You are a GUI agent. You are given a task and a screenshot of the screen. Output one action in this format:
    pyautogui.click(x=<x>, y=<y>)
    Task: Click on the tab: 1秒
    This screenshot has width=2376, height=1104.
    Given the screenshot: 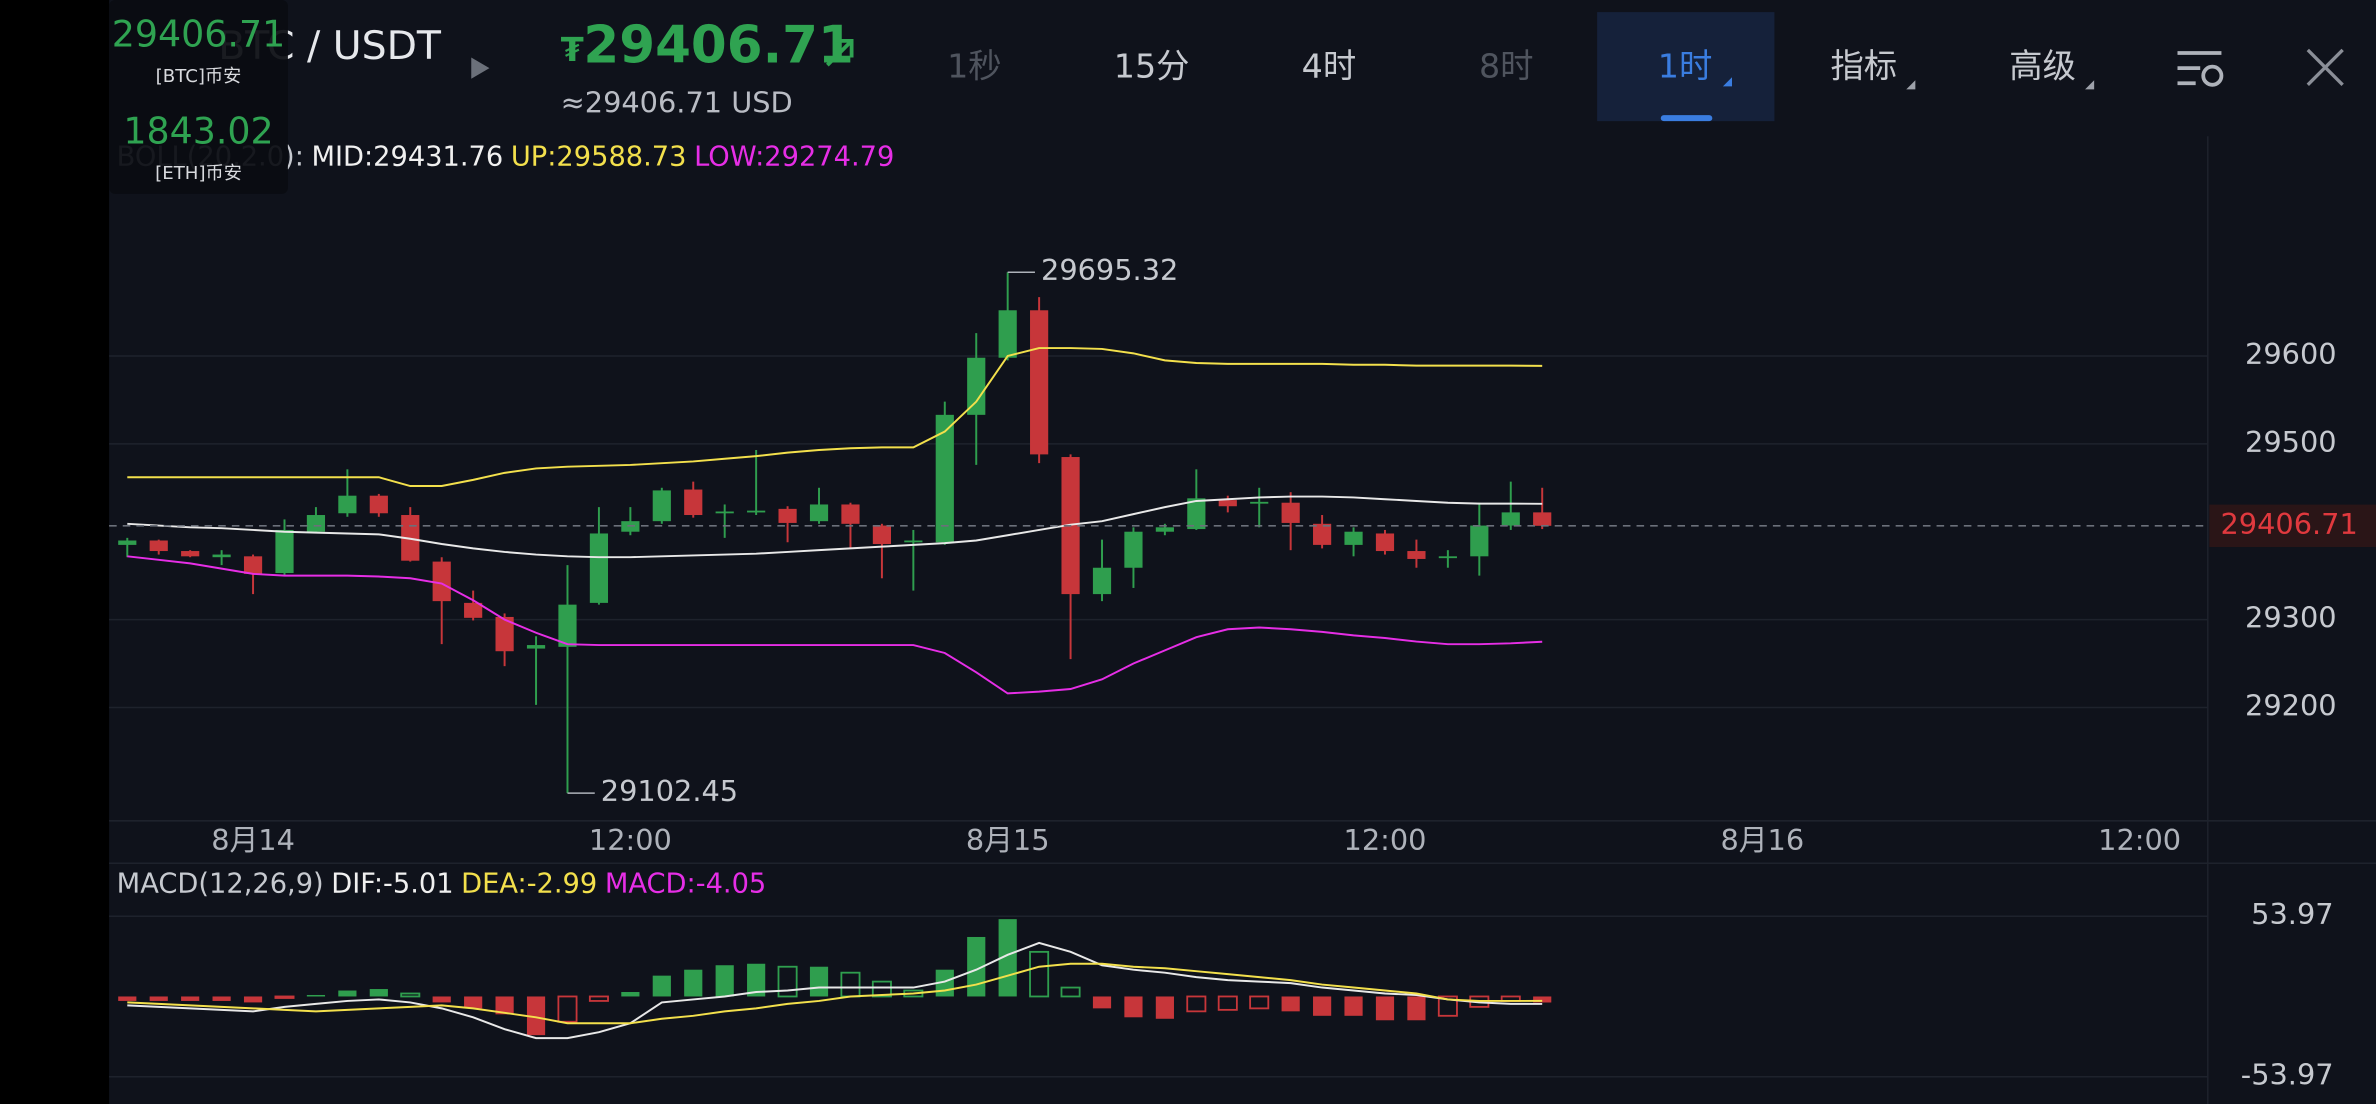 What is the action you would take?
    pyautogui.click(x=974, y=66)
    